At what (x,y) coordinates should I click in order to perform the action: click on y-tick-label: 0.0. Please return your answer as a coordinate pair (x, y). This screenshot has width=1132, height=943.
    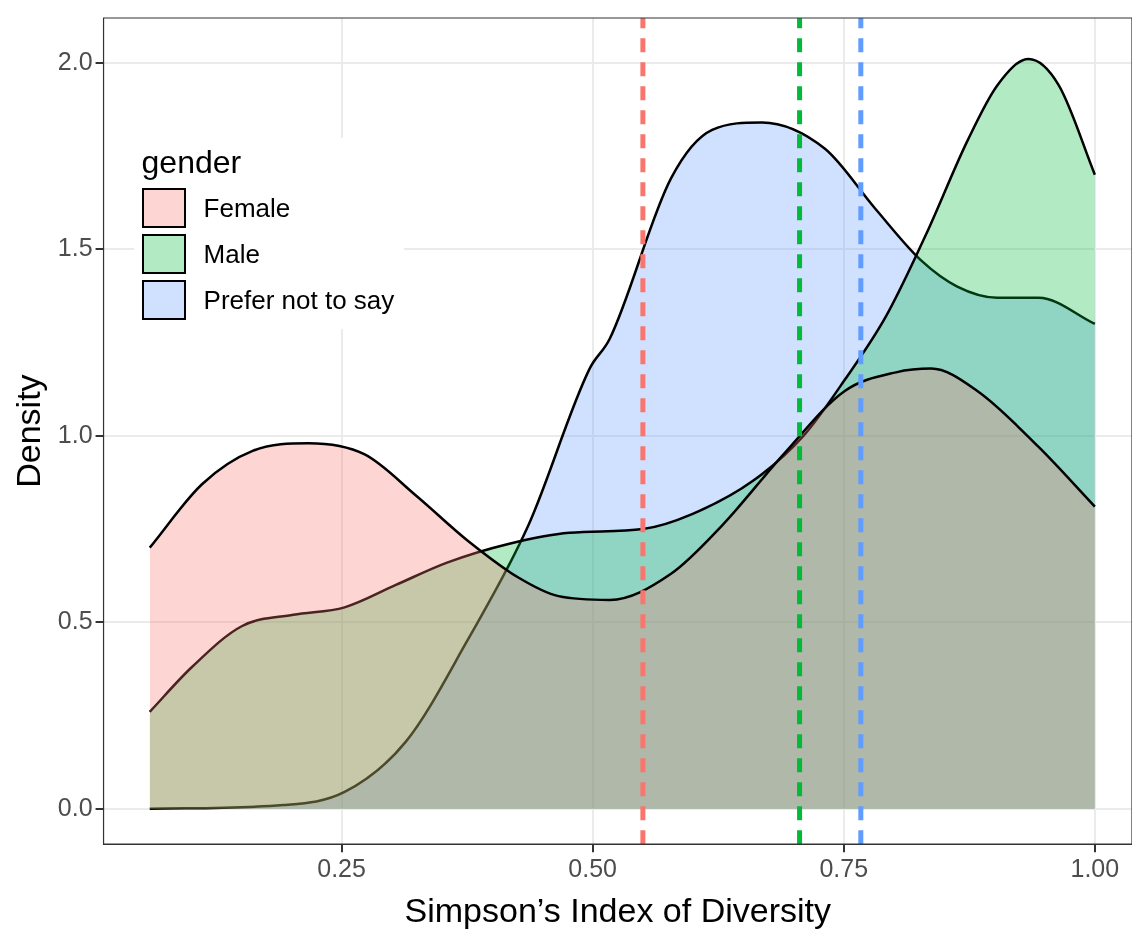
    Looking at the image, I should click on (75, 806).